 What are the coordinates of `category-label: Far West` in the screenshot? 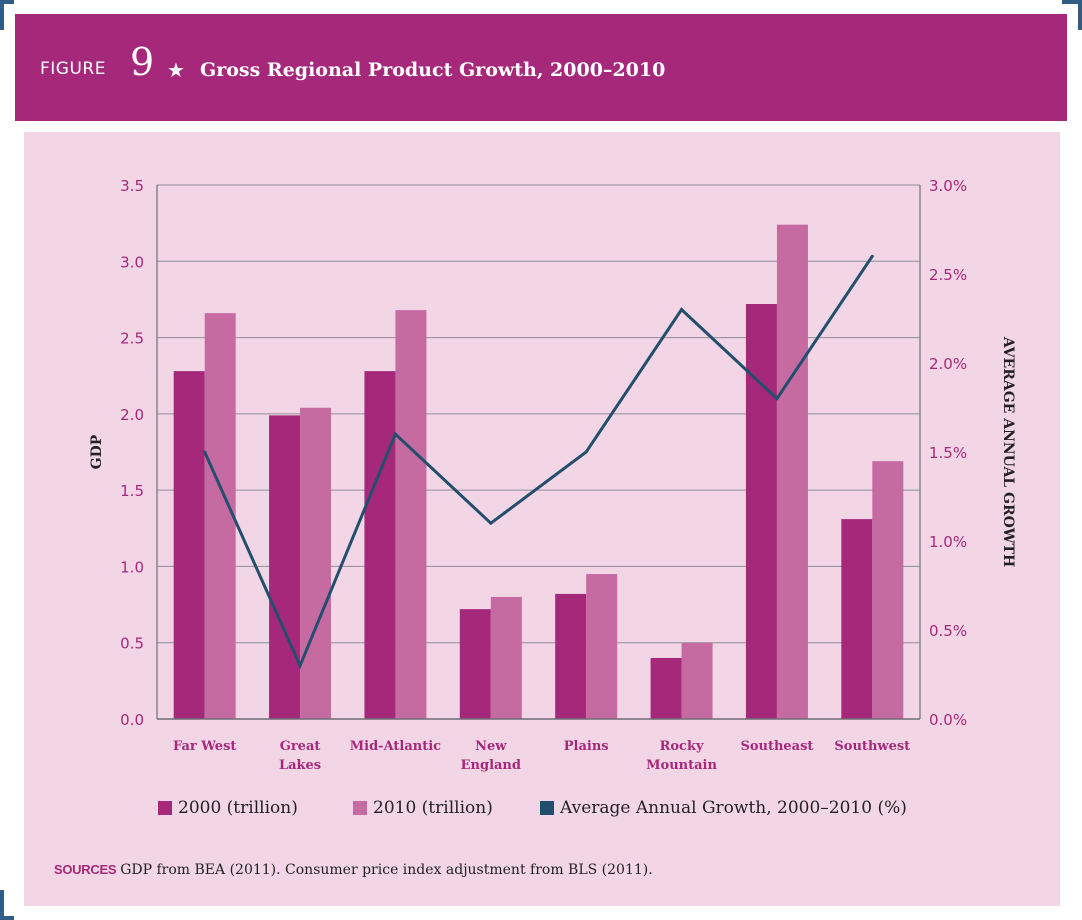 It's located at (204, 746).